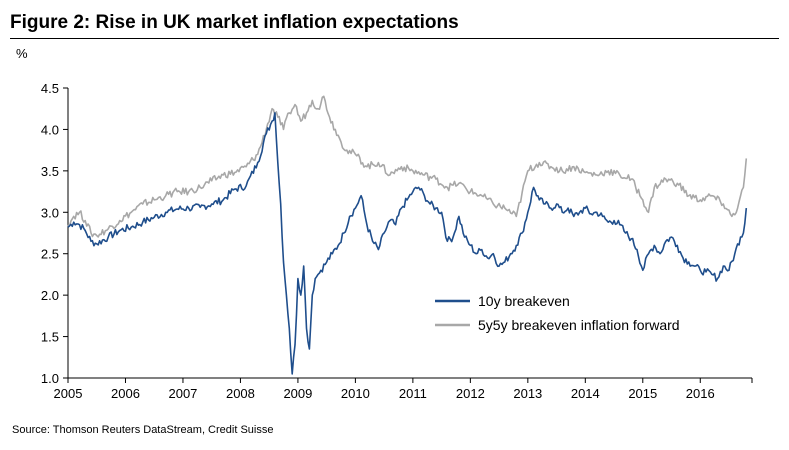  Describe the element at coordinates (700, 393) in the screenshot. I see `x-tick-label: 2016` at that location.